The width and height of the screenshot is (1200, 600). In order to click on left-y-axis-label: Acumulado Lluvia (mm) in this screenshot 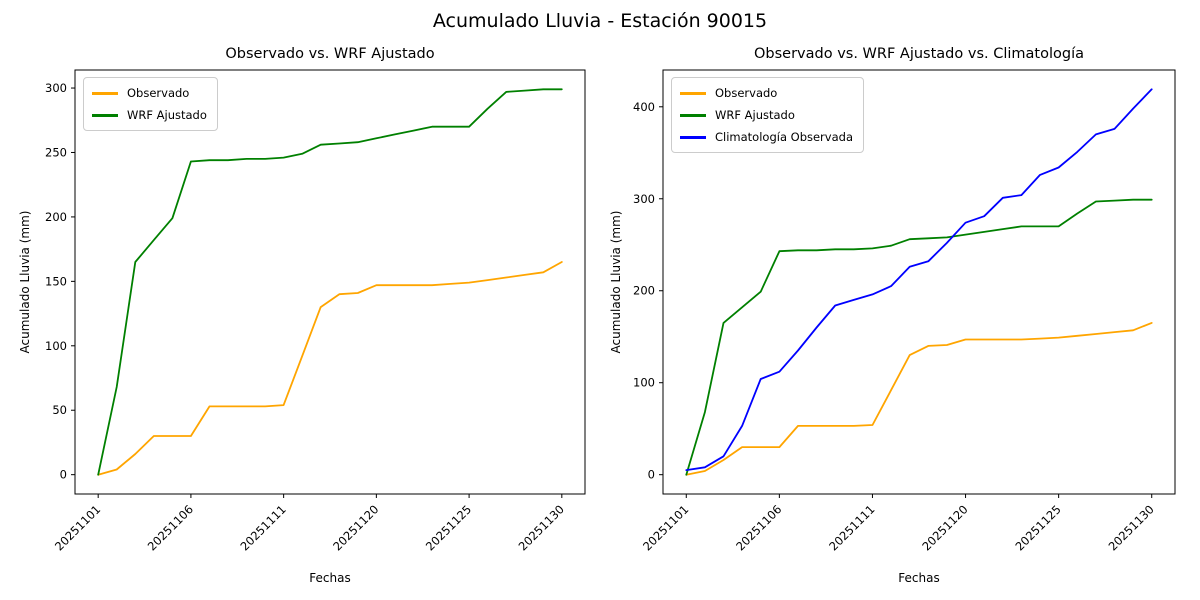, I will do `click(25, 282)`.